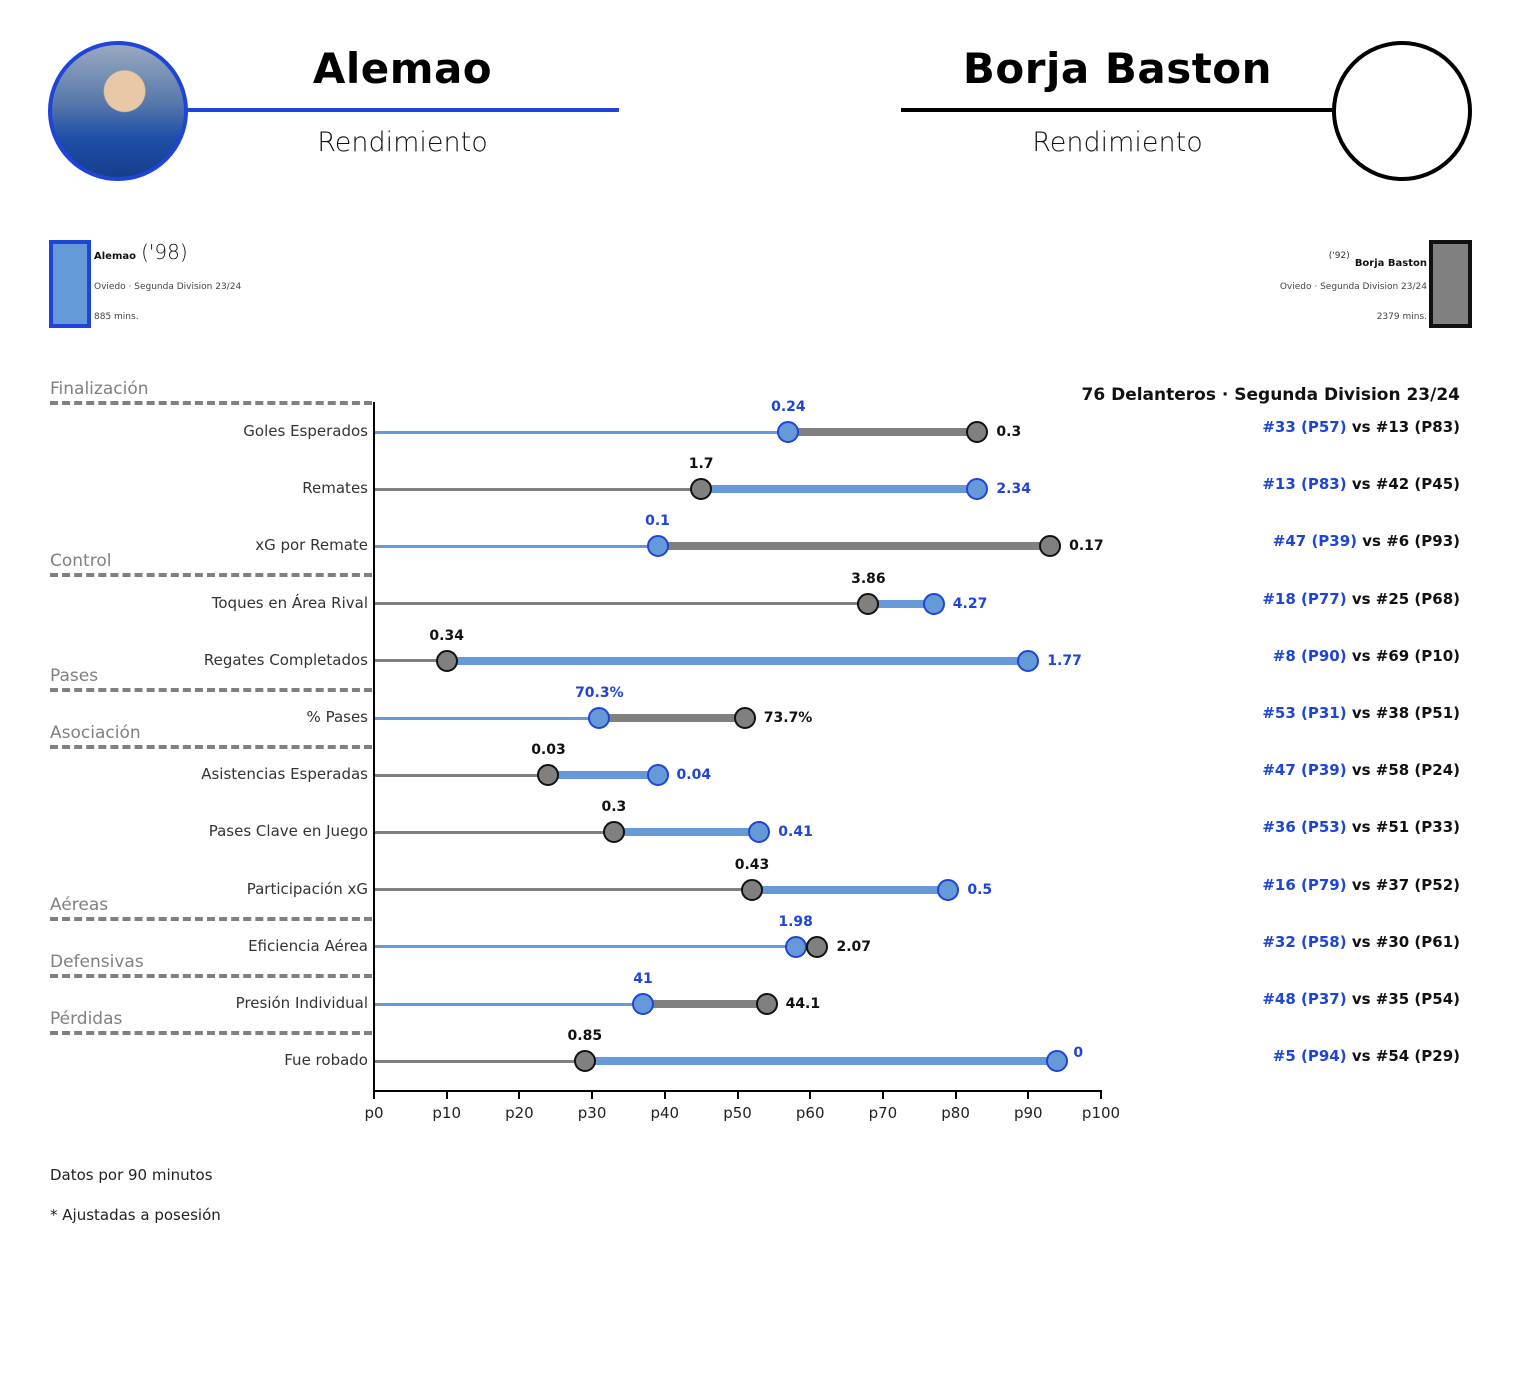 The image size is (1516, 1393). What do you see at coordinates (81, 561) in the screenshot?
I see `category-label: Control` at bounding box center [81, 561].